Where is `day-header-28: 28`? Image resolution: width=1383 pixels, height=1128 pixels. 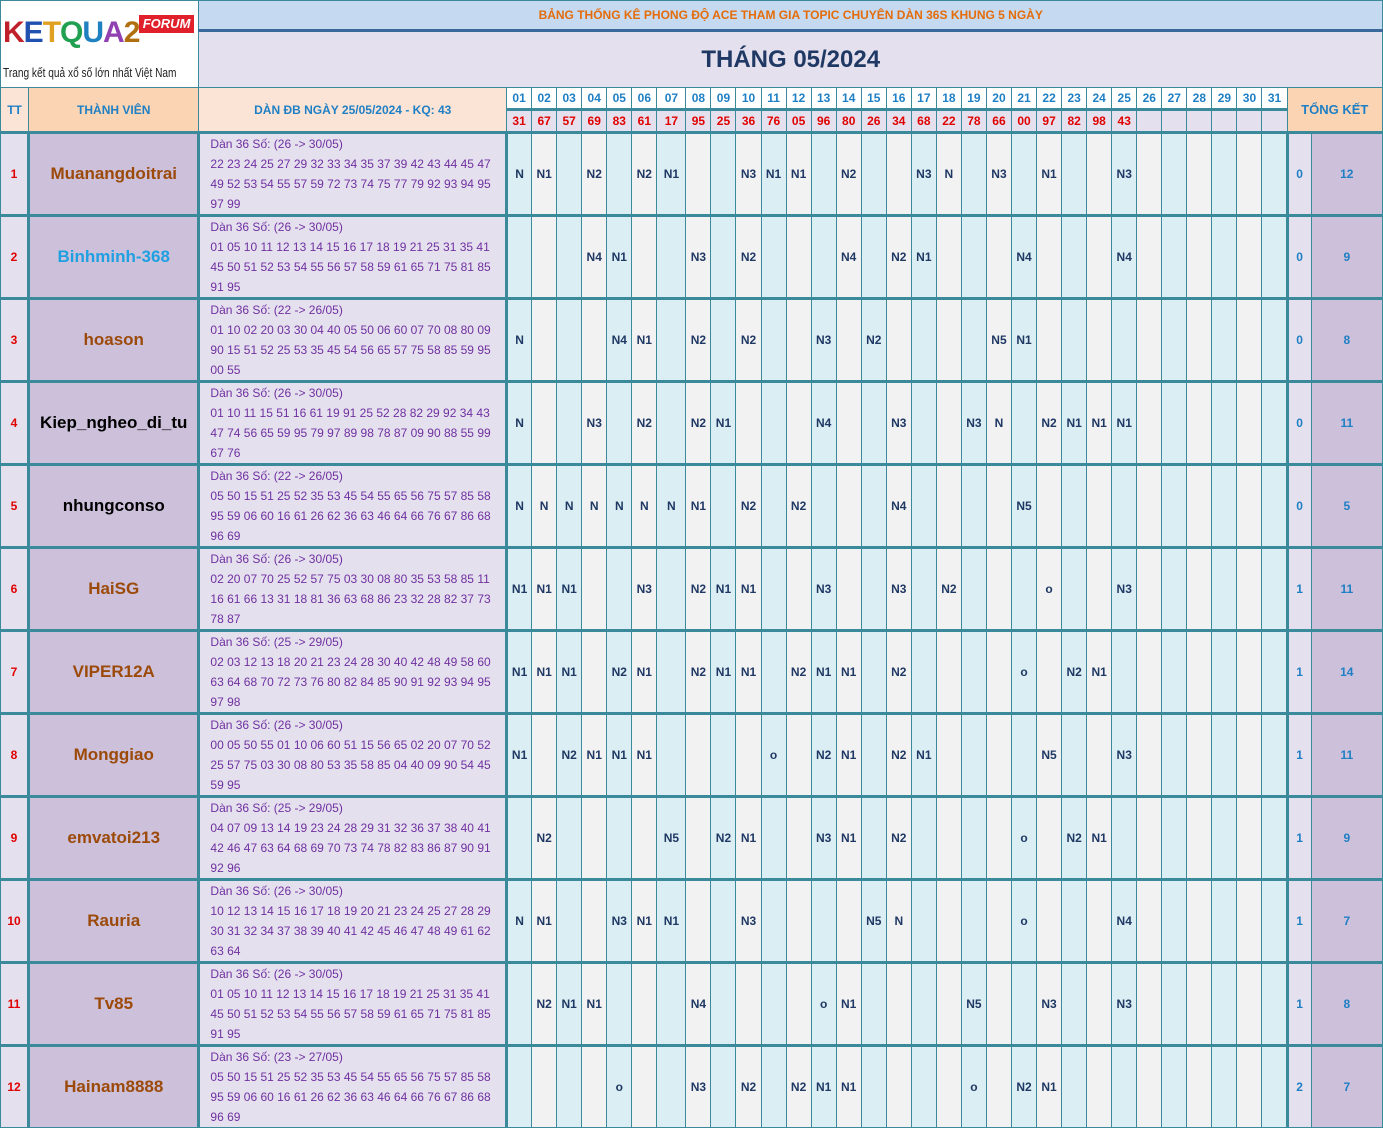 day-header-28: 28 is located at coordinates (1199, 98).